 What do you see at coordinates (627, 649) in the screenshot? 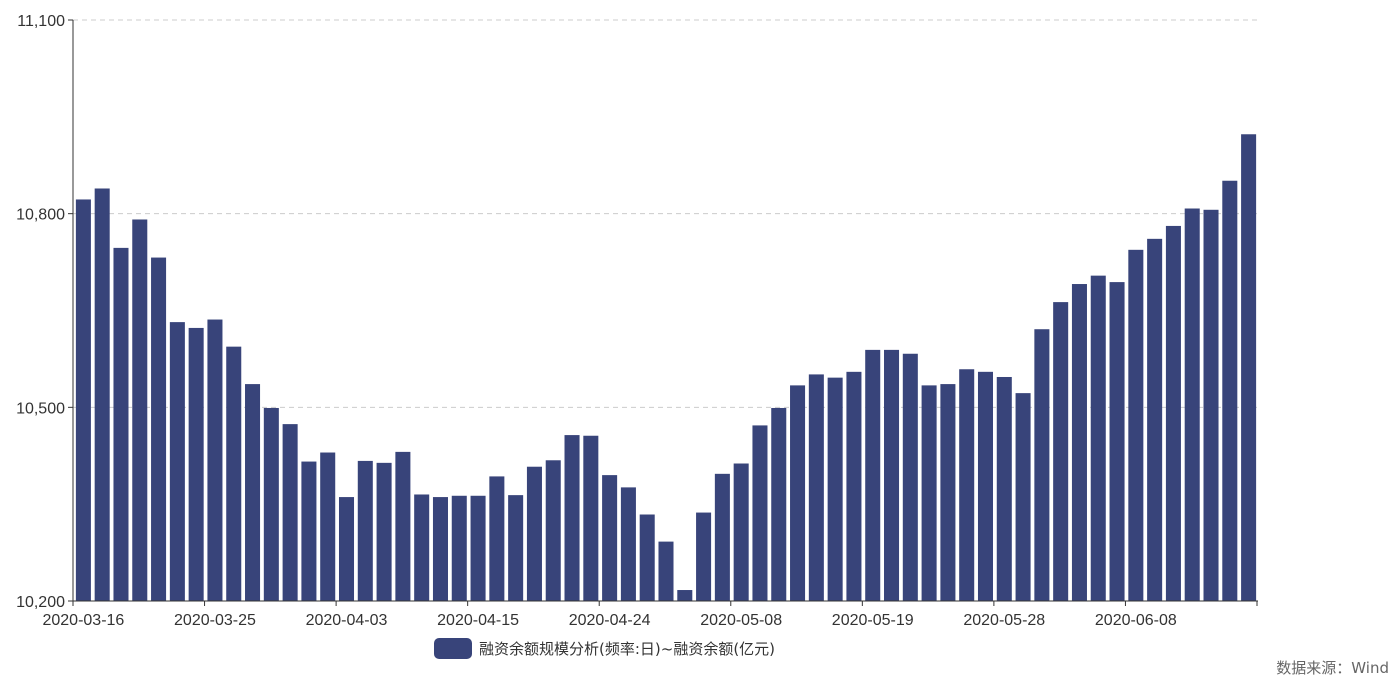
I see `legend-label: 融资余额规模分析(频率:日)~融资余额(亿元)` at bounding box center [627, 649].